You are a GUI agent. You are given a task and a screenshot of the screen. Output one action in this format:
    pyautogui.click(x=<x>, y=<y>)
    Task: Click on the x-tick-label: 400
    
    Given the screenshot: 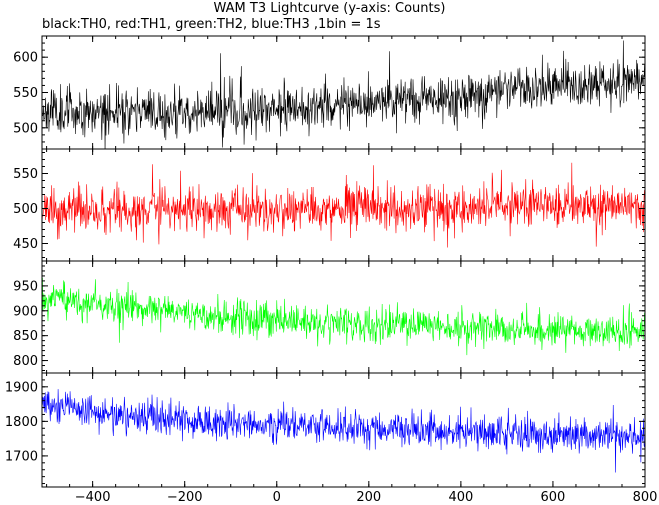 What is the action you would take?
    pyautogui.click(x=460, y=497)
    